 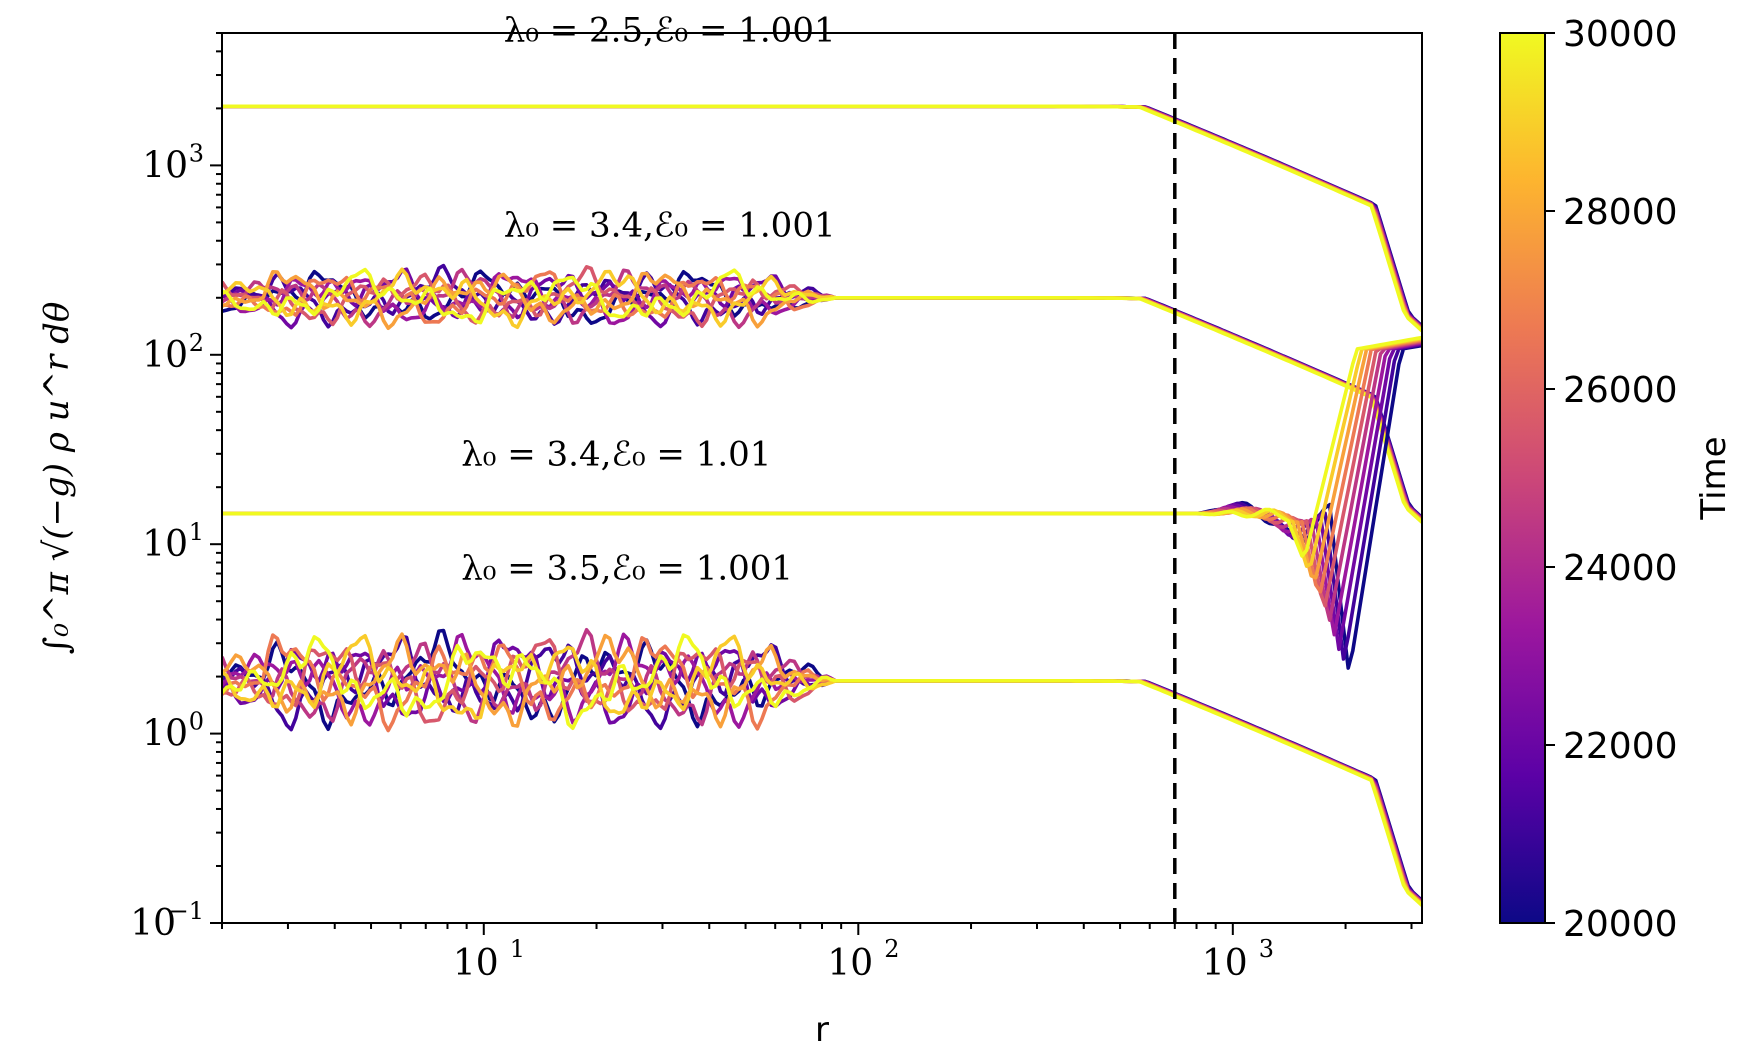 What do you see at coordinates (186, 911) in the screenshot?
I see `y-tick-exponent: −1` at bounding box center [186, 911].